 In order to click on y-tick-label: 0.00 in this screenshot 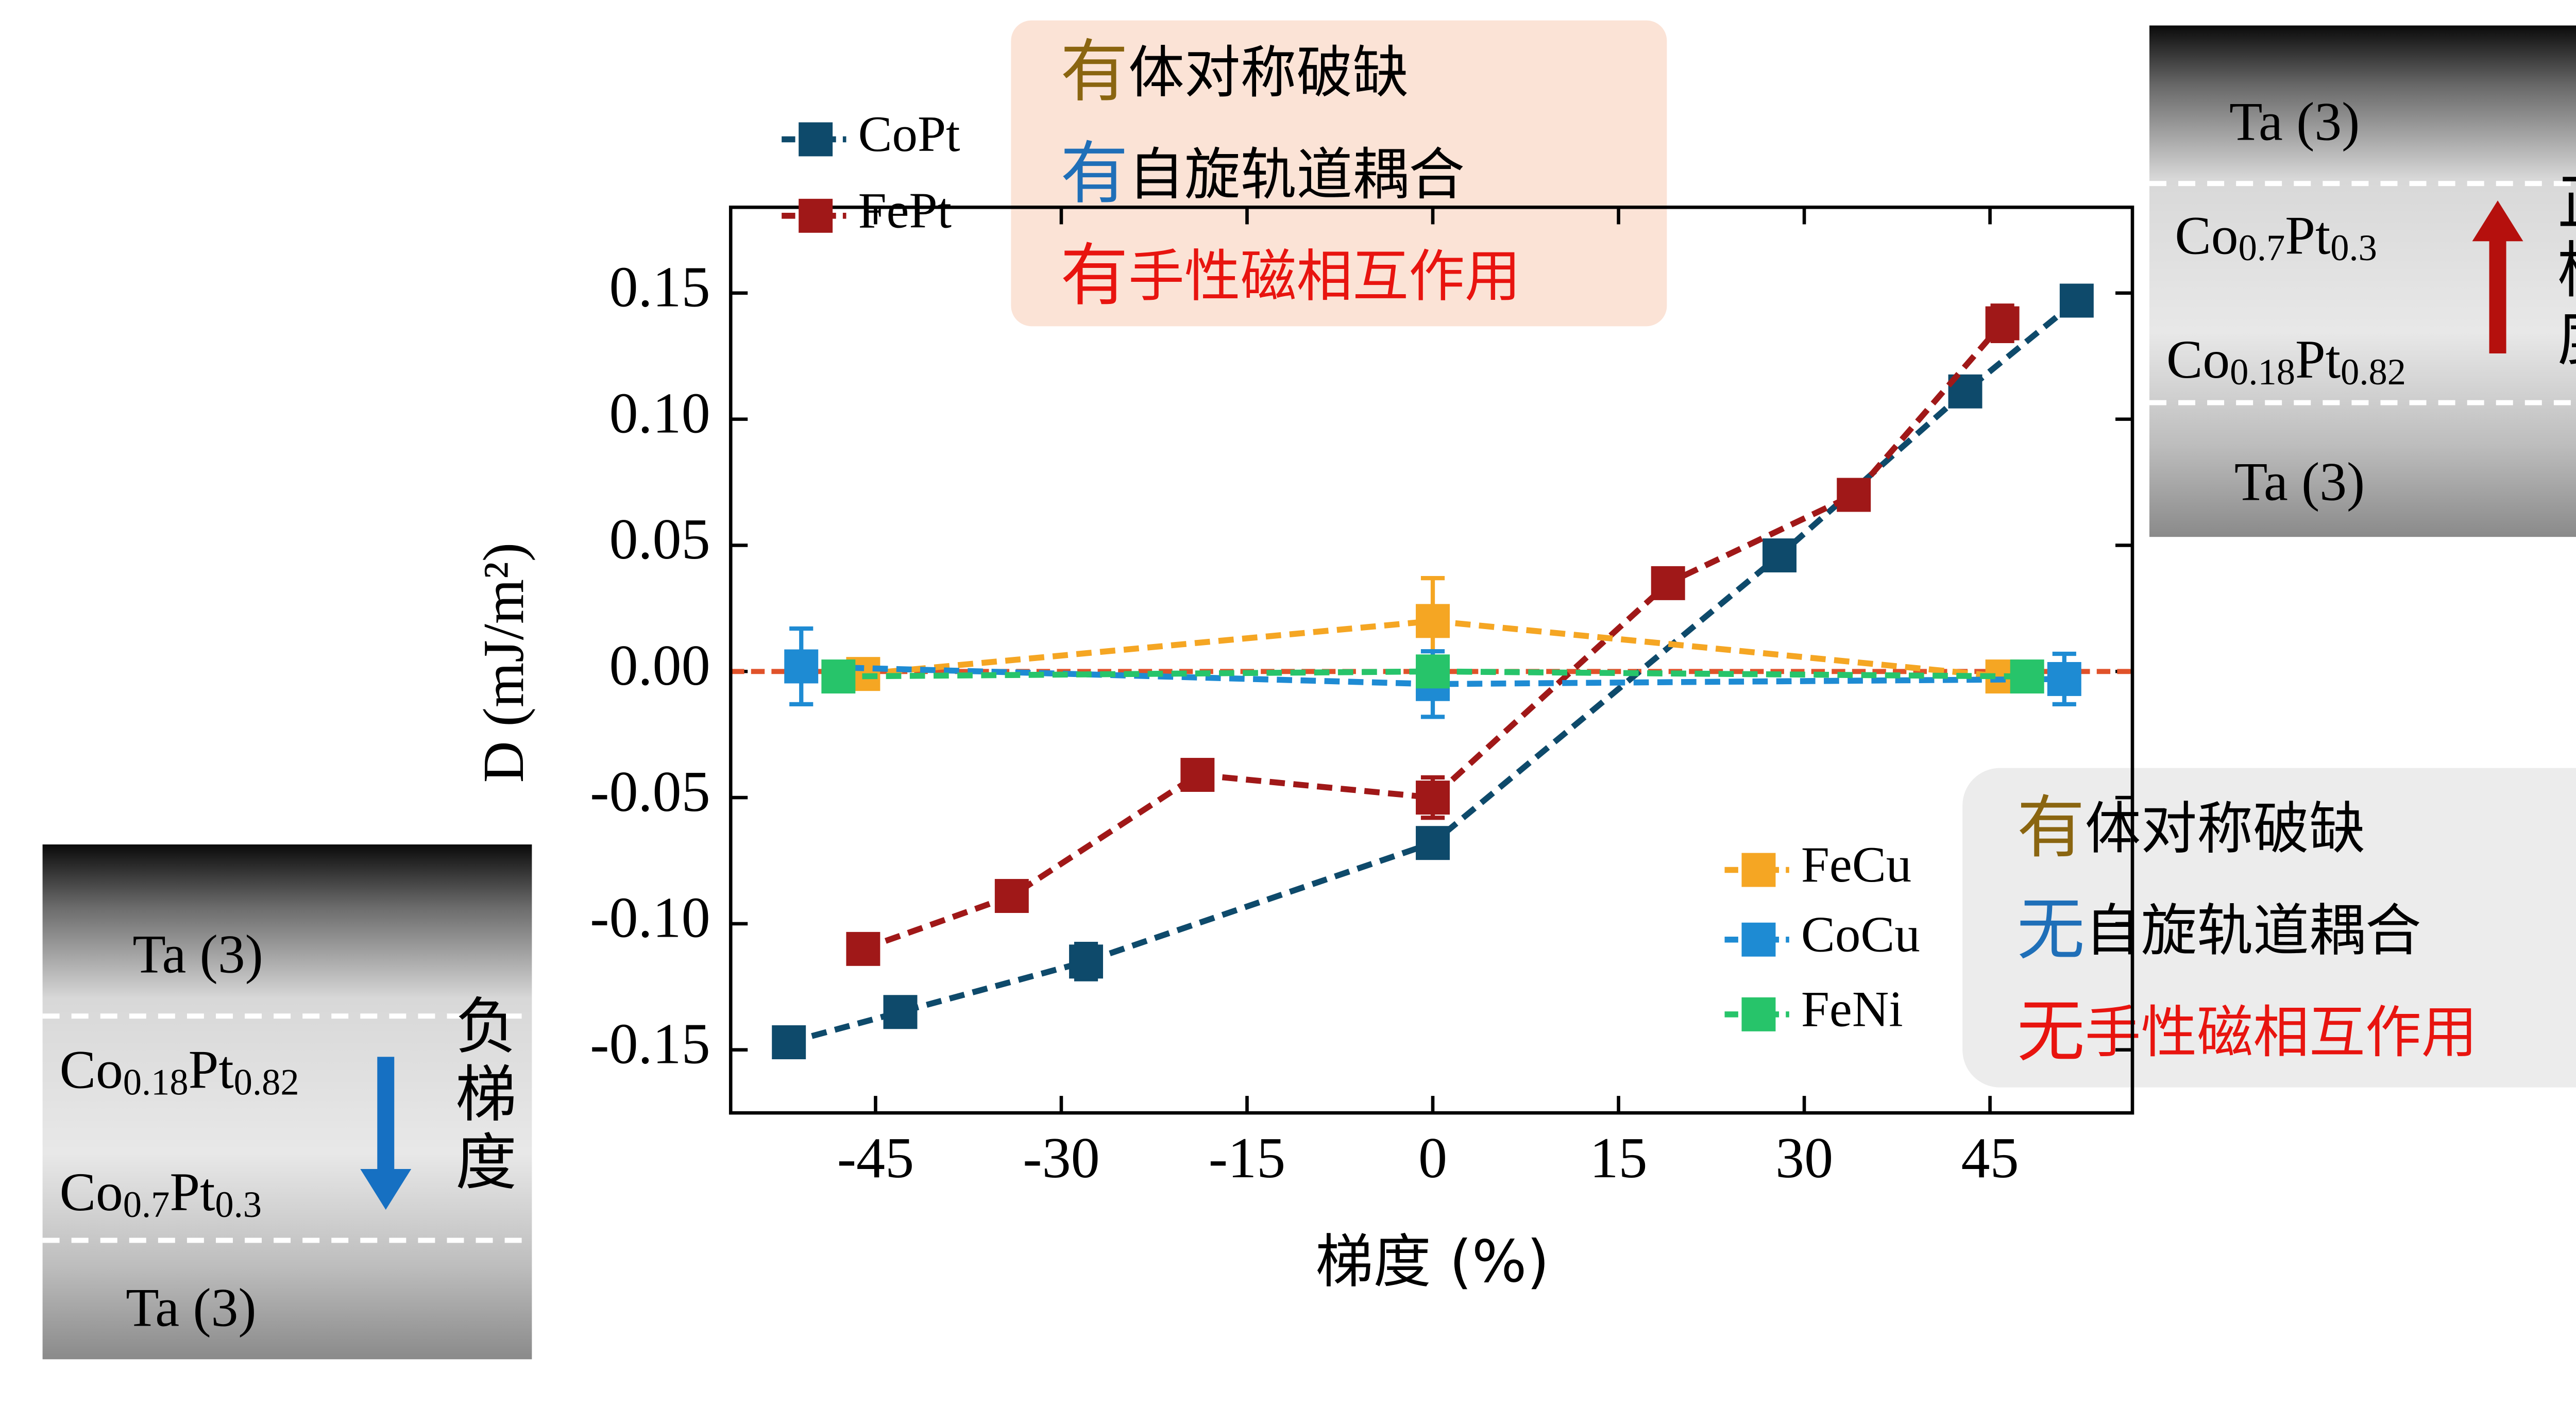, I will do `click(659, 666)`.